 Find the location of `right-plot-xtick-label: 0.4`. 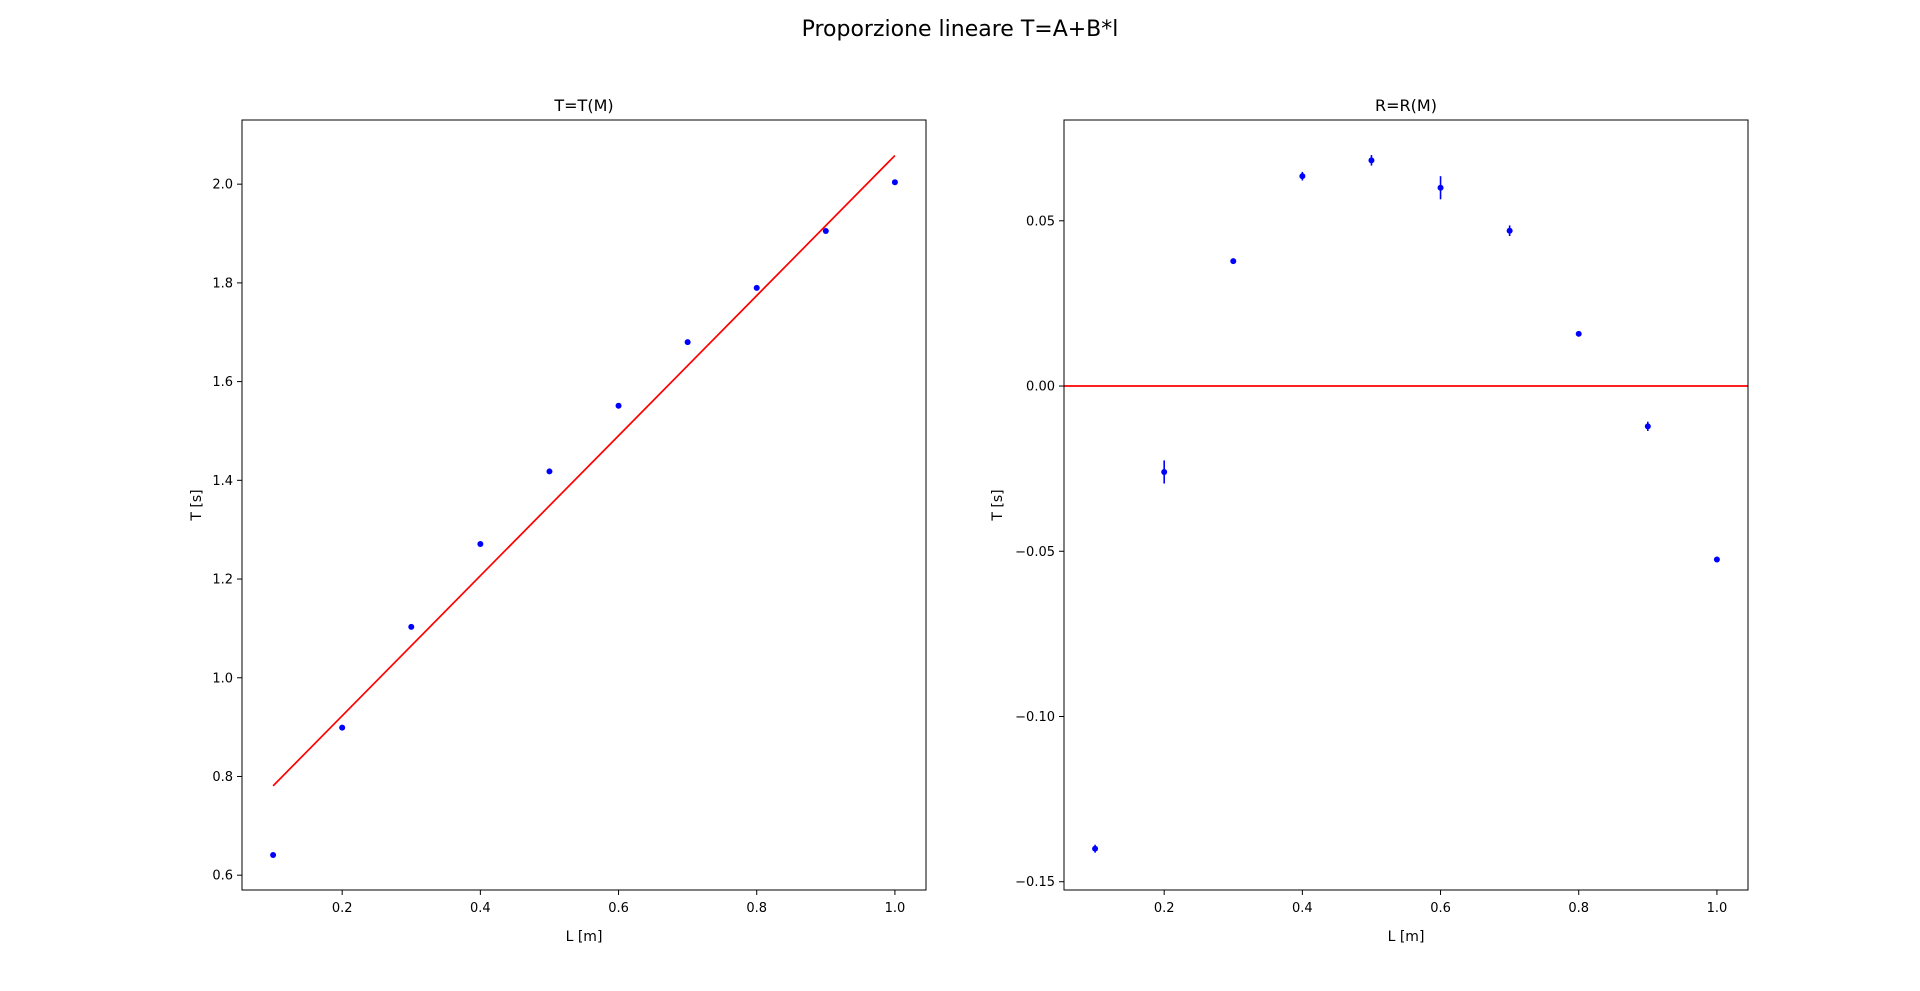

right-plot-xtick-label: 0.4 is located at coordinates (1302, 908).